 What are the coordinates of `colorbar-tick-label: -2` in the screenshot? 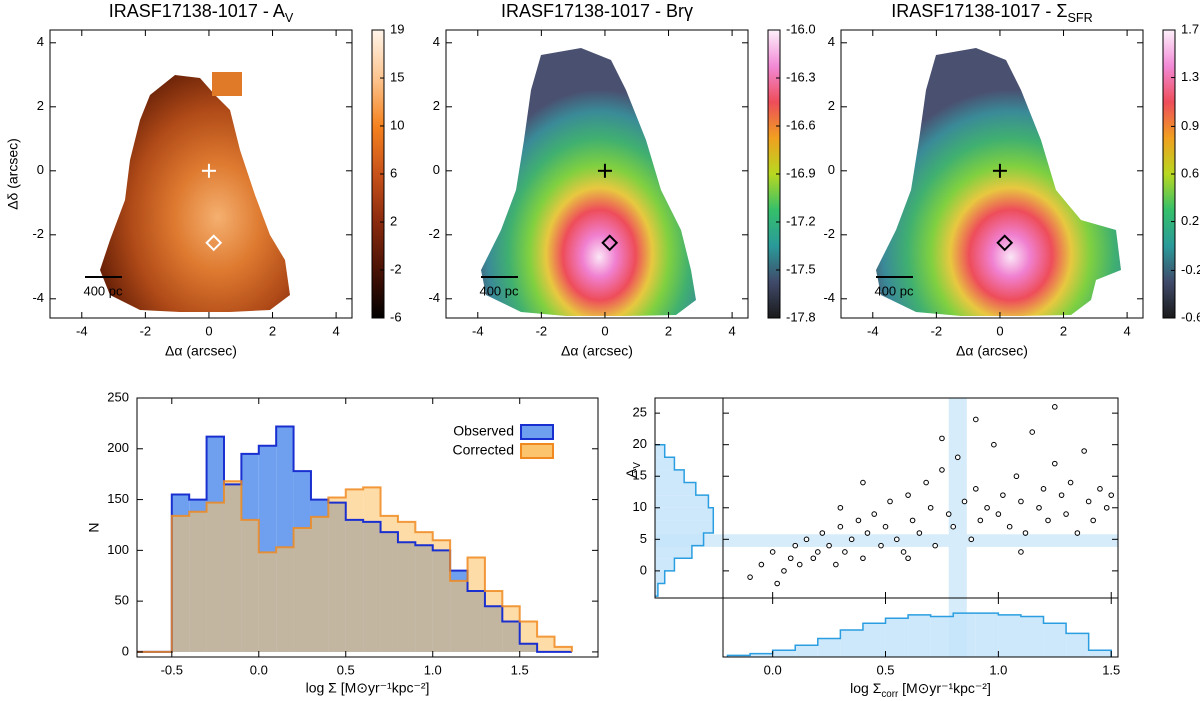 It's located at (396, 268).